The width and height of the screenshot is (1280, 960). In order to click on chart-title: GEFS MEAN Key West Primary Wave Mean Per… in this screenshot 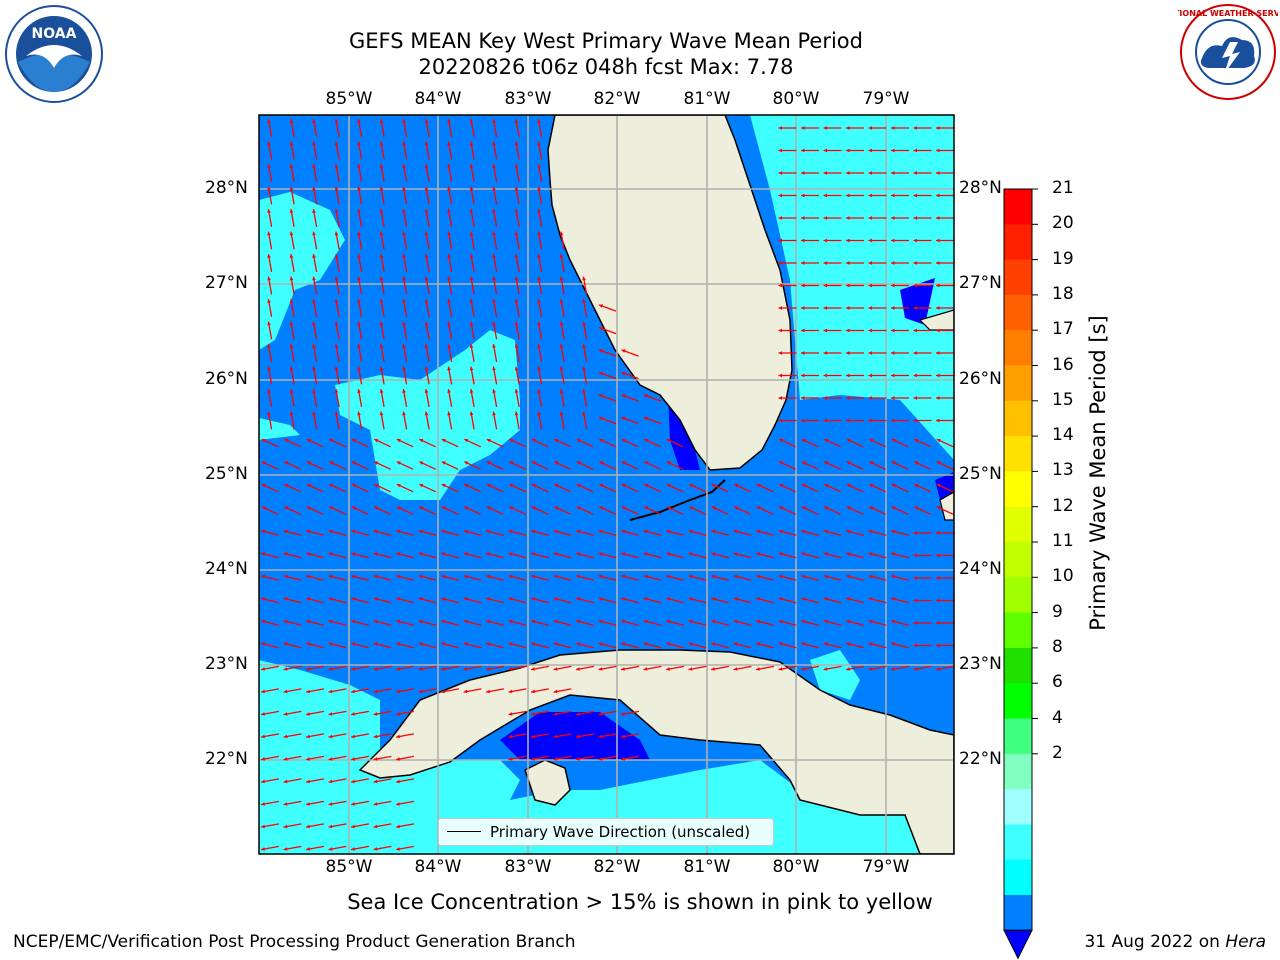, I will do `click(606, 41)`.